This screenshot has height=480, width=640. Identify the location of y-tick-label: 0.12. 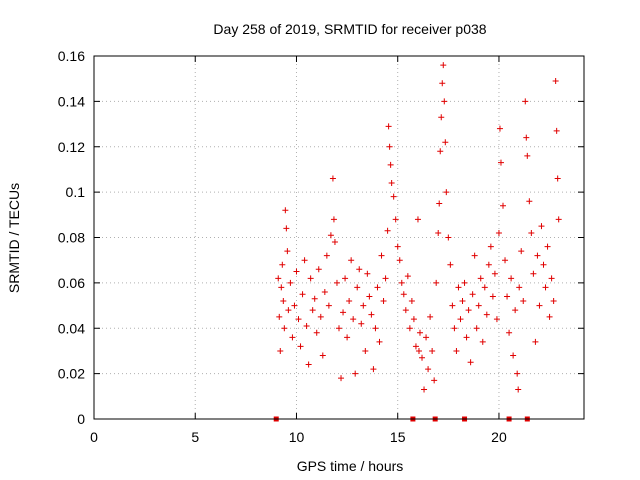
(71, 147).